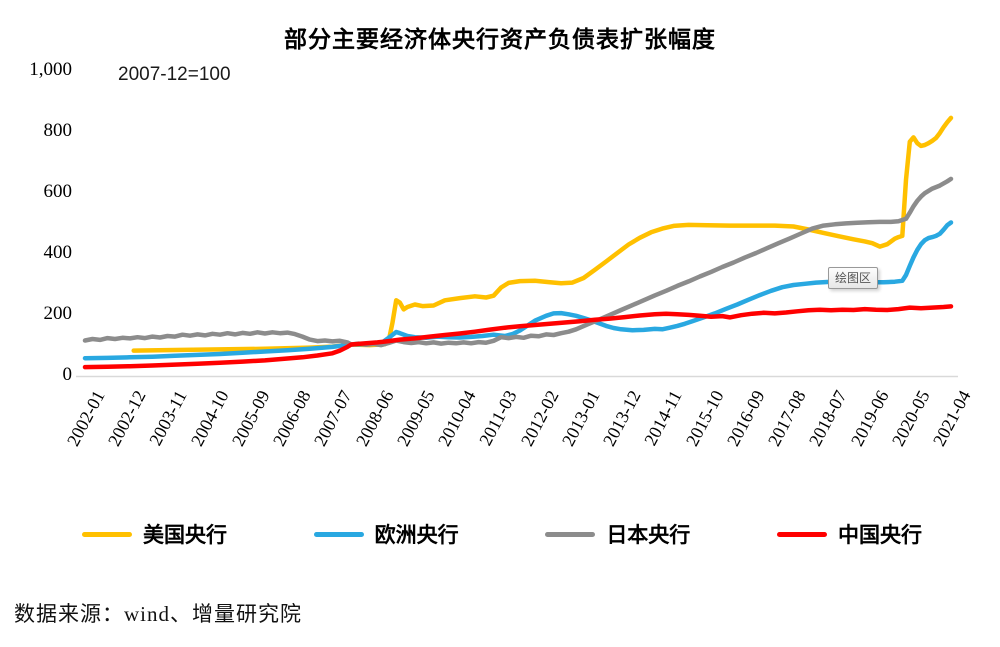  What do you see at coordinates (416, 535) in the screenshot?
I see `legend-label: 欧洲央行` at bounding box center [416, 535].